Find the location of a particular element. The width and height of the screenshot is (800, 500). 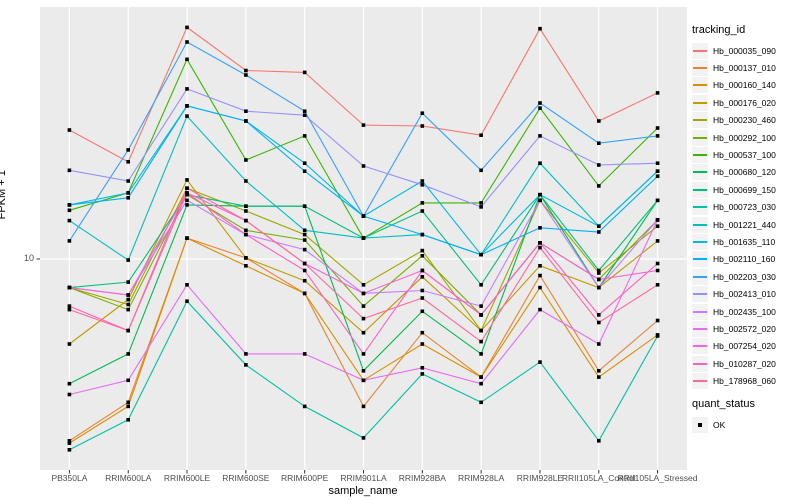

legend-item-Hb_007254_020: Hb_007254_020 is located at coordinates (745, 346).